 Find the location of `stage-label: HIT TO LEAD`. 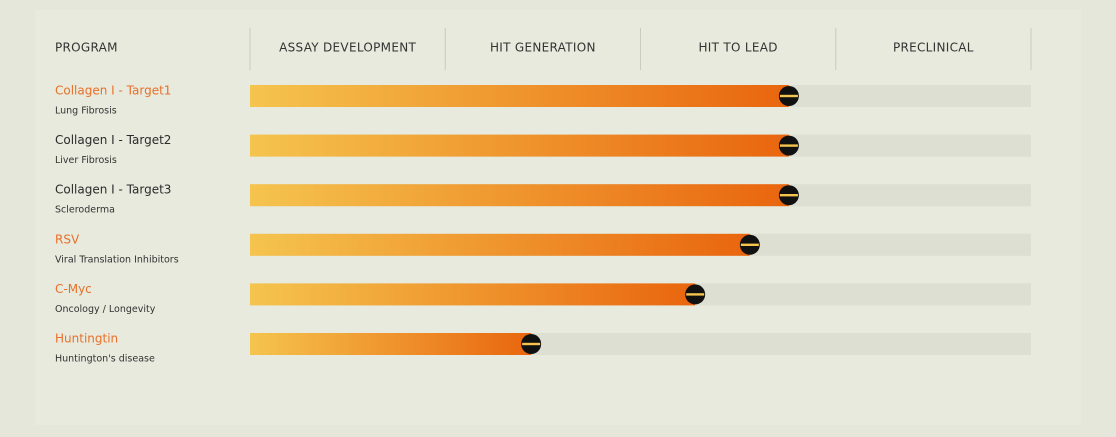

stage-label: HIT TO LEAD is located at coordinates (737, 48).